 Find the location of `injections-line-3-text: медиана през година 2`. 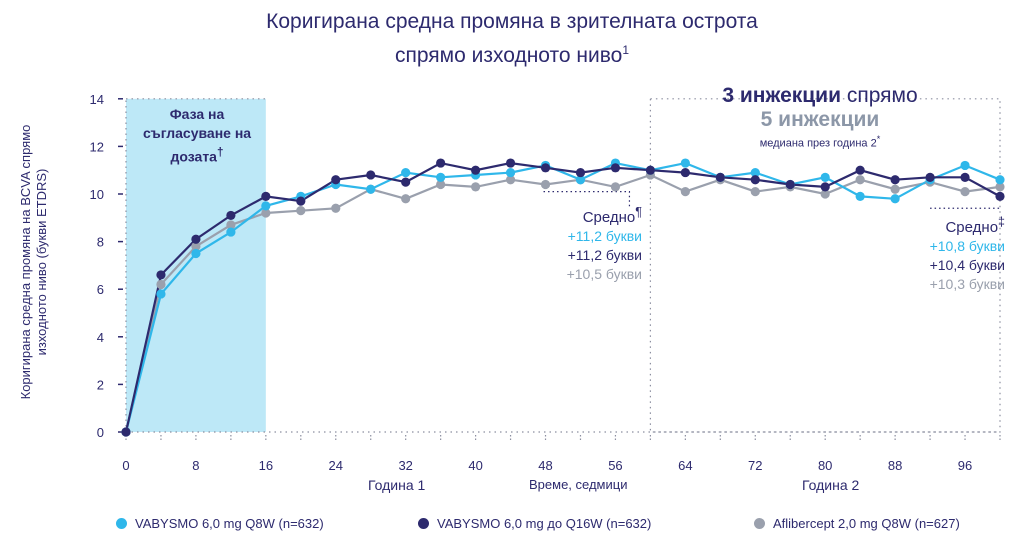

injections-line-3-text: медиана през година 2 is located at coordinates (818, 143).